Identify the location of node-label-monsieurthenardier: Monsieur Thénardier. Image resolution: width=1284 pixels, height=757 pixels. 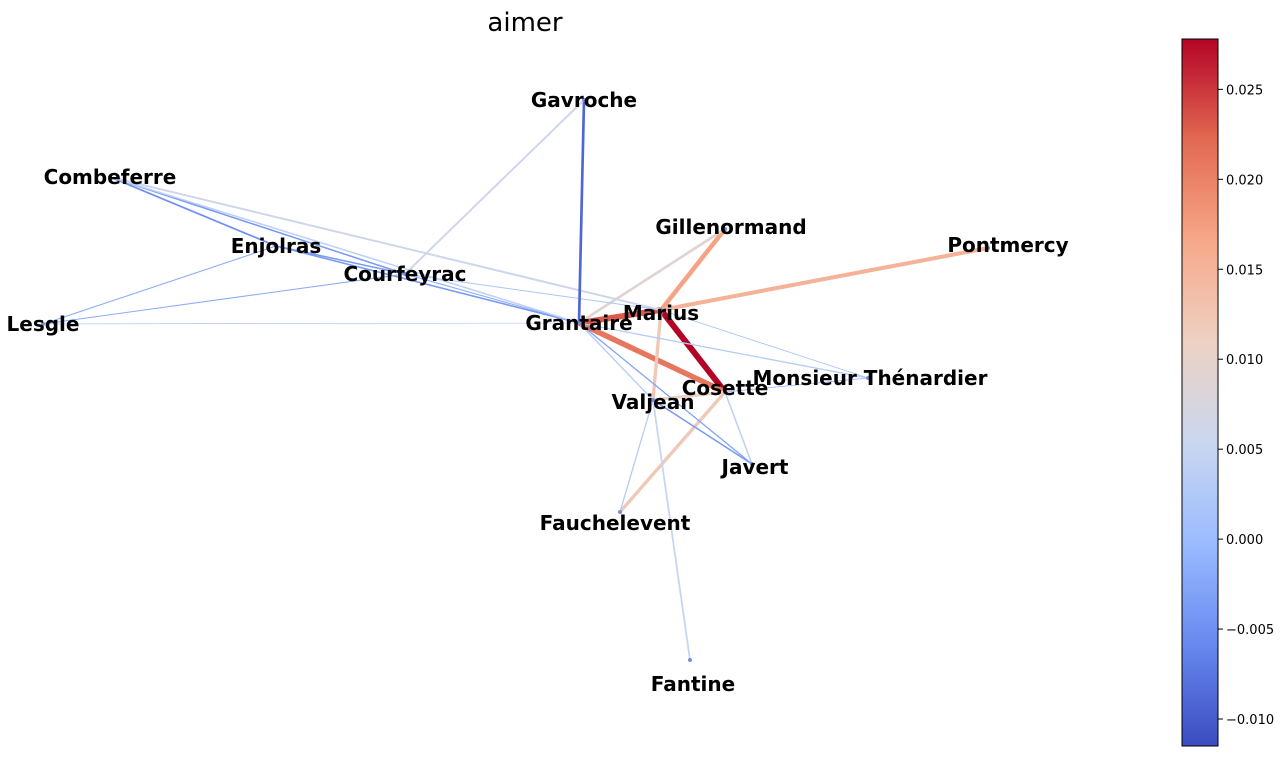
(870, 378).